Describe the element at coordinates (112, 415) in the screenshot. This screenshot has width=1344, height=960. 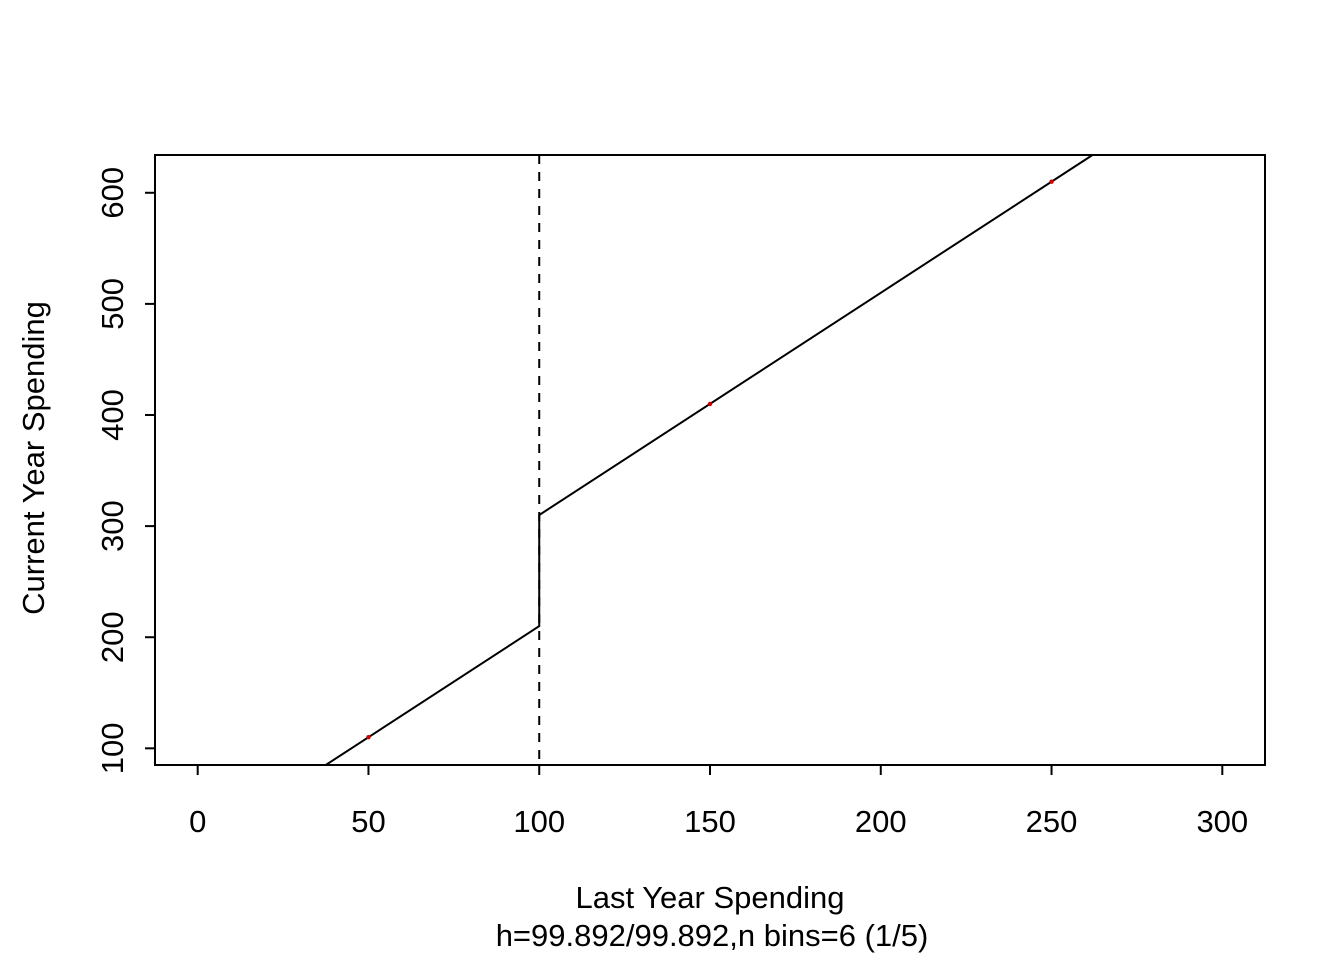
I see `y-axis-tick-label: 400` at that location.